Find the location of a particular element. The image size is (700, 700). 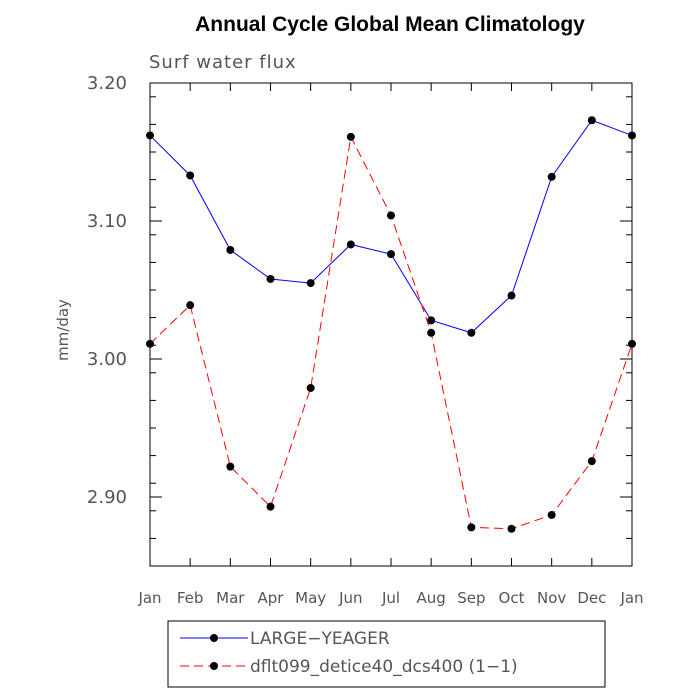

x-tick-label: Mar is located at coordinates (230, 598).